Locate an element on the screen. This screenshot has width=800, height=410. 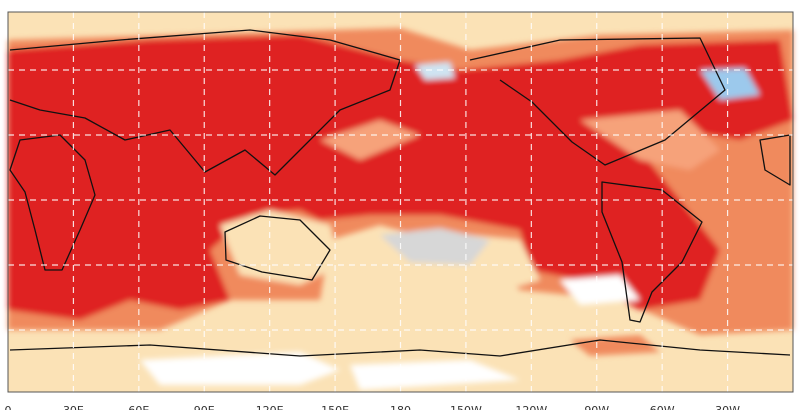
coast-north-america is located at coordinates (597, 101).